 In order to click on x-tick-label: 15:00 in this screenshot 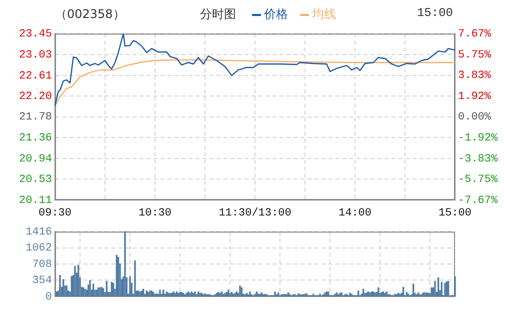, I will do `click(455, 214)`.